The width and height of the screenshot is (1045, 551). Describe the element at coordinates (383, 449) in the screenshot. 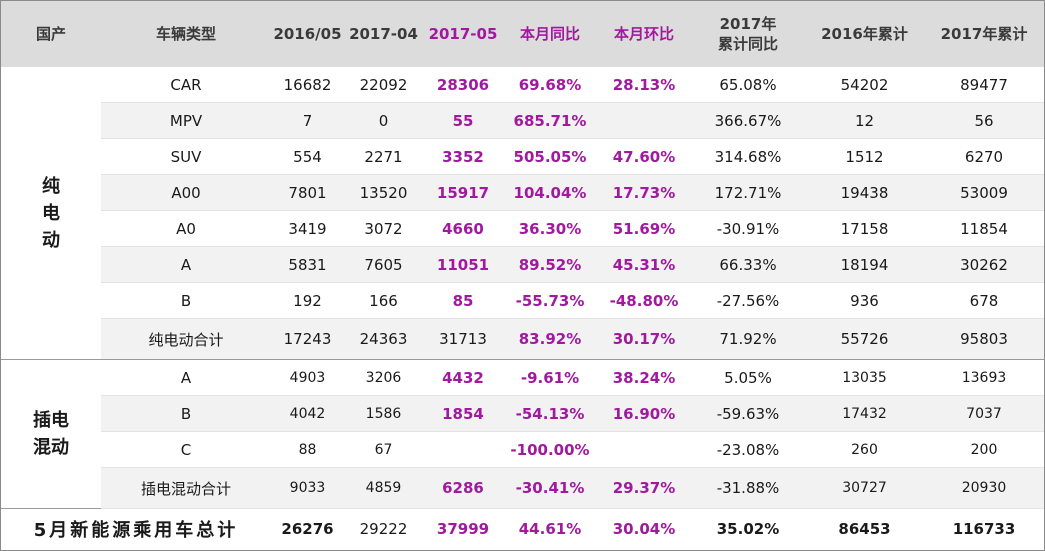

I see `cell-2017-04: 67` at that location.